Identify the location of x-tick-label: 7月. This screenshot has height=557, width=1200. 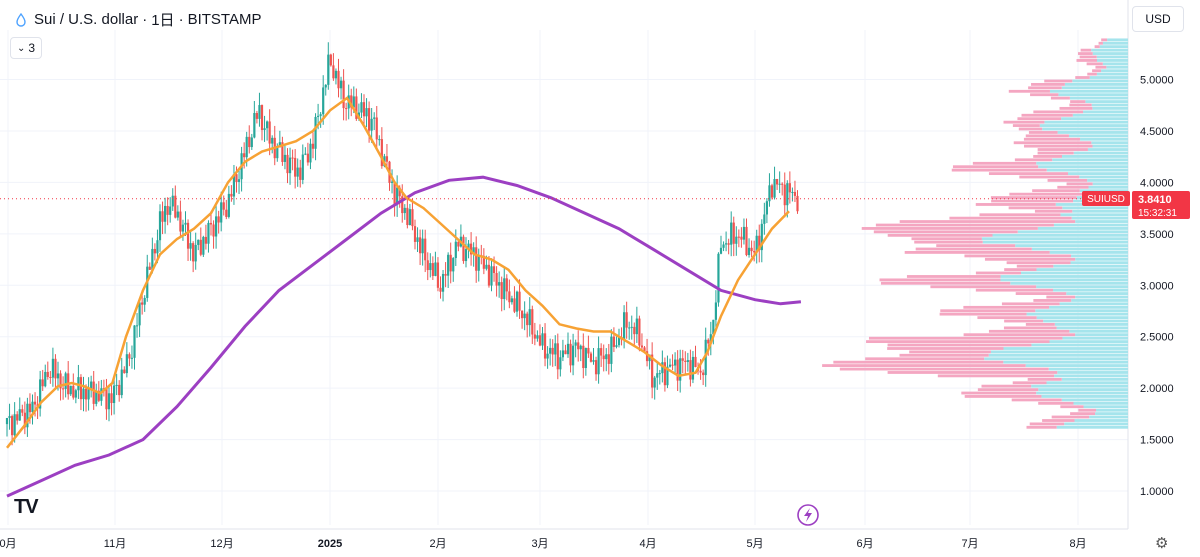
(969, 544).